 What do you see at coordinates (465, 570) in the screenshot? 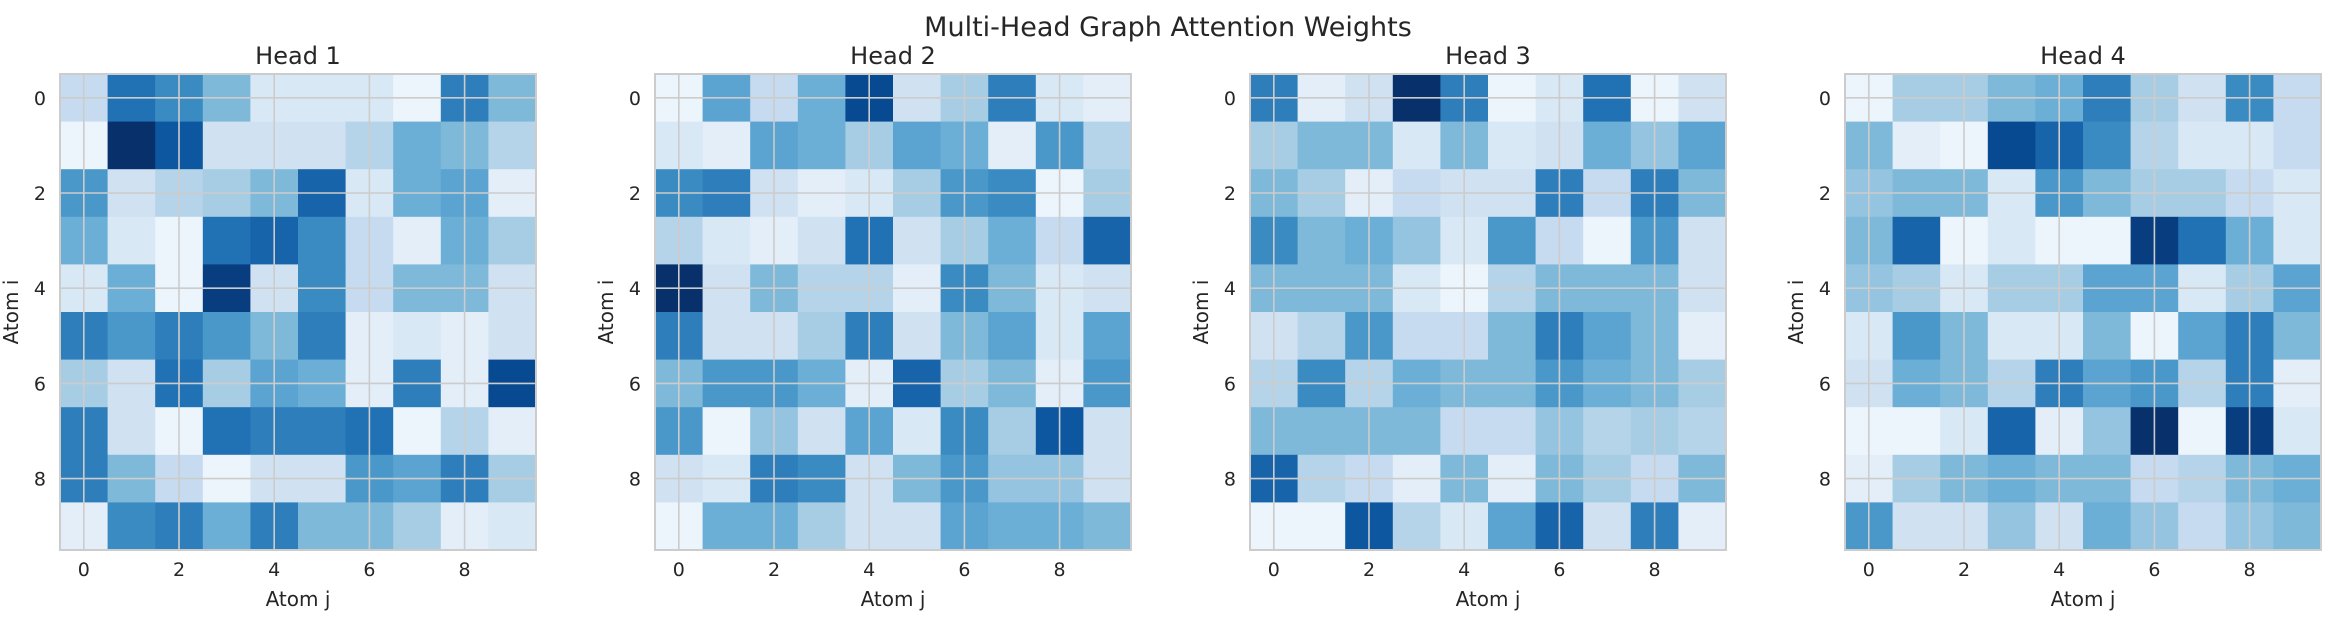
I see `x-tick-label: 8` at bounding box center [465, 570].